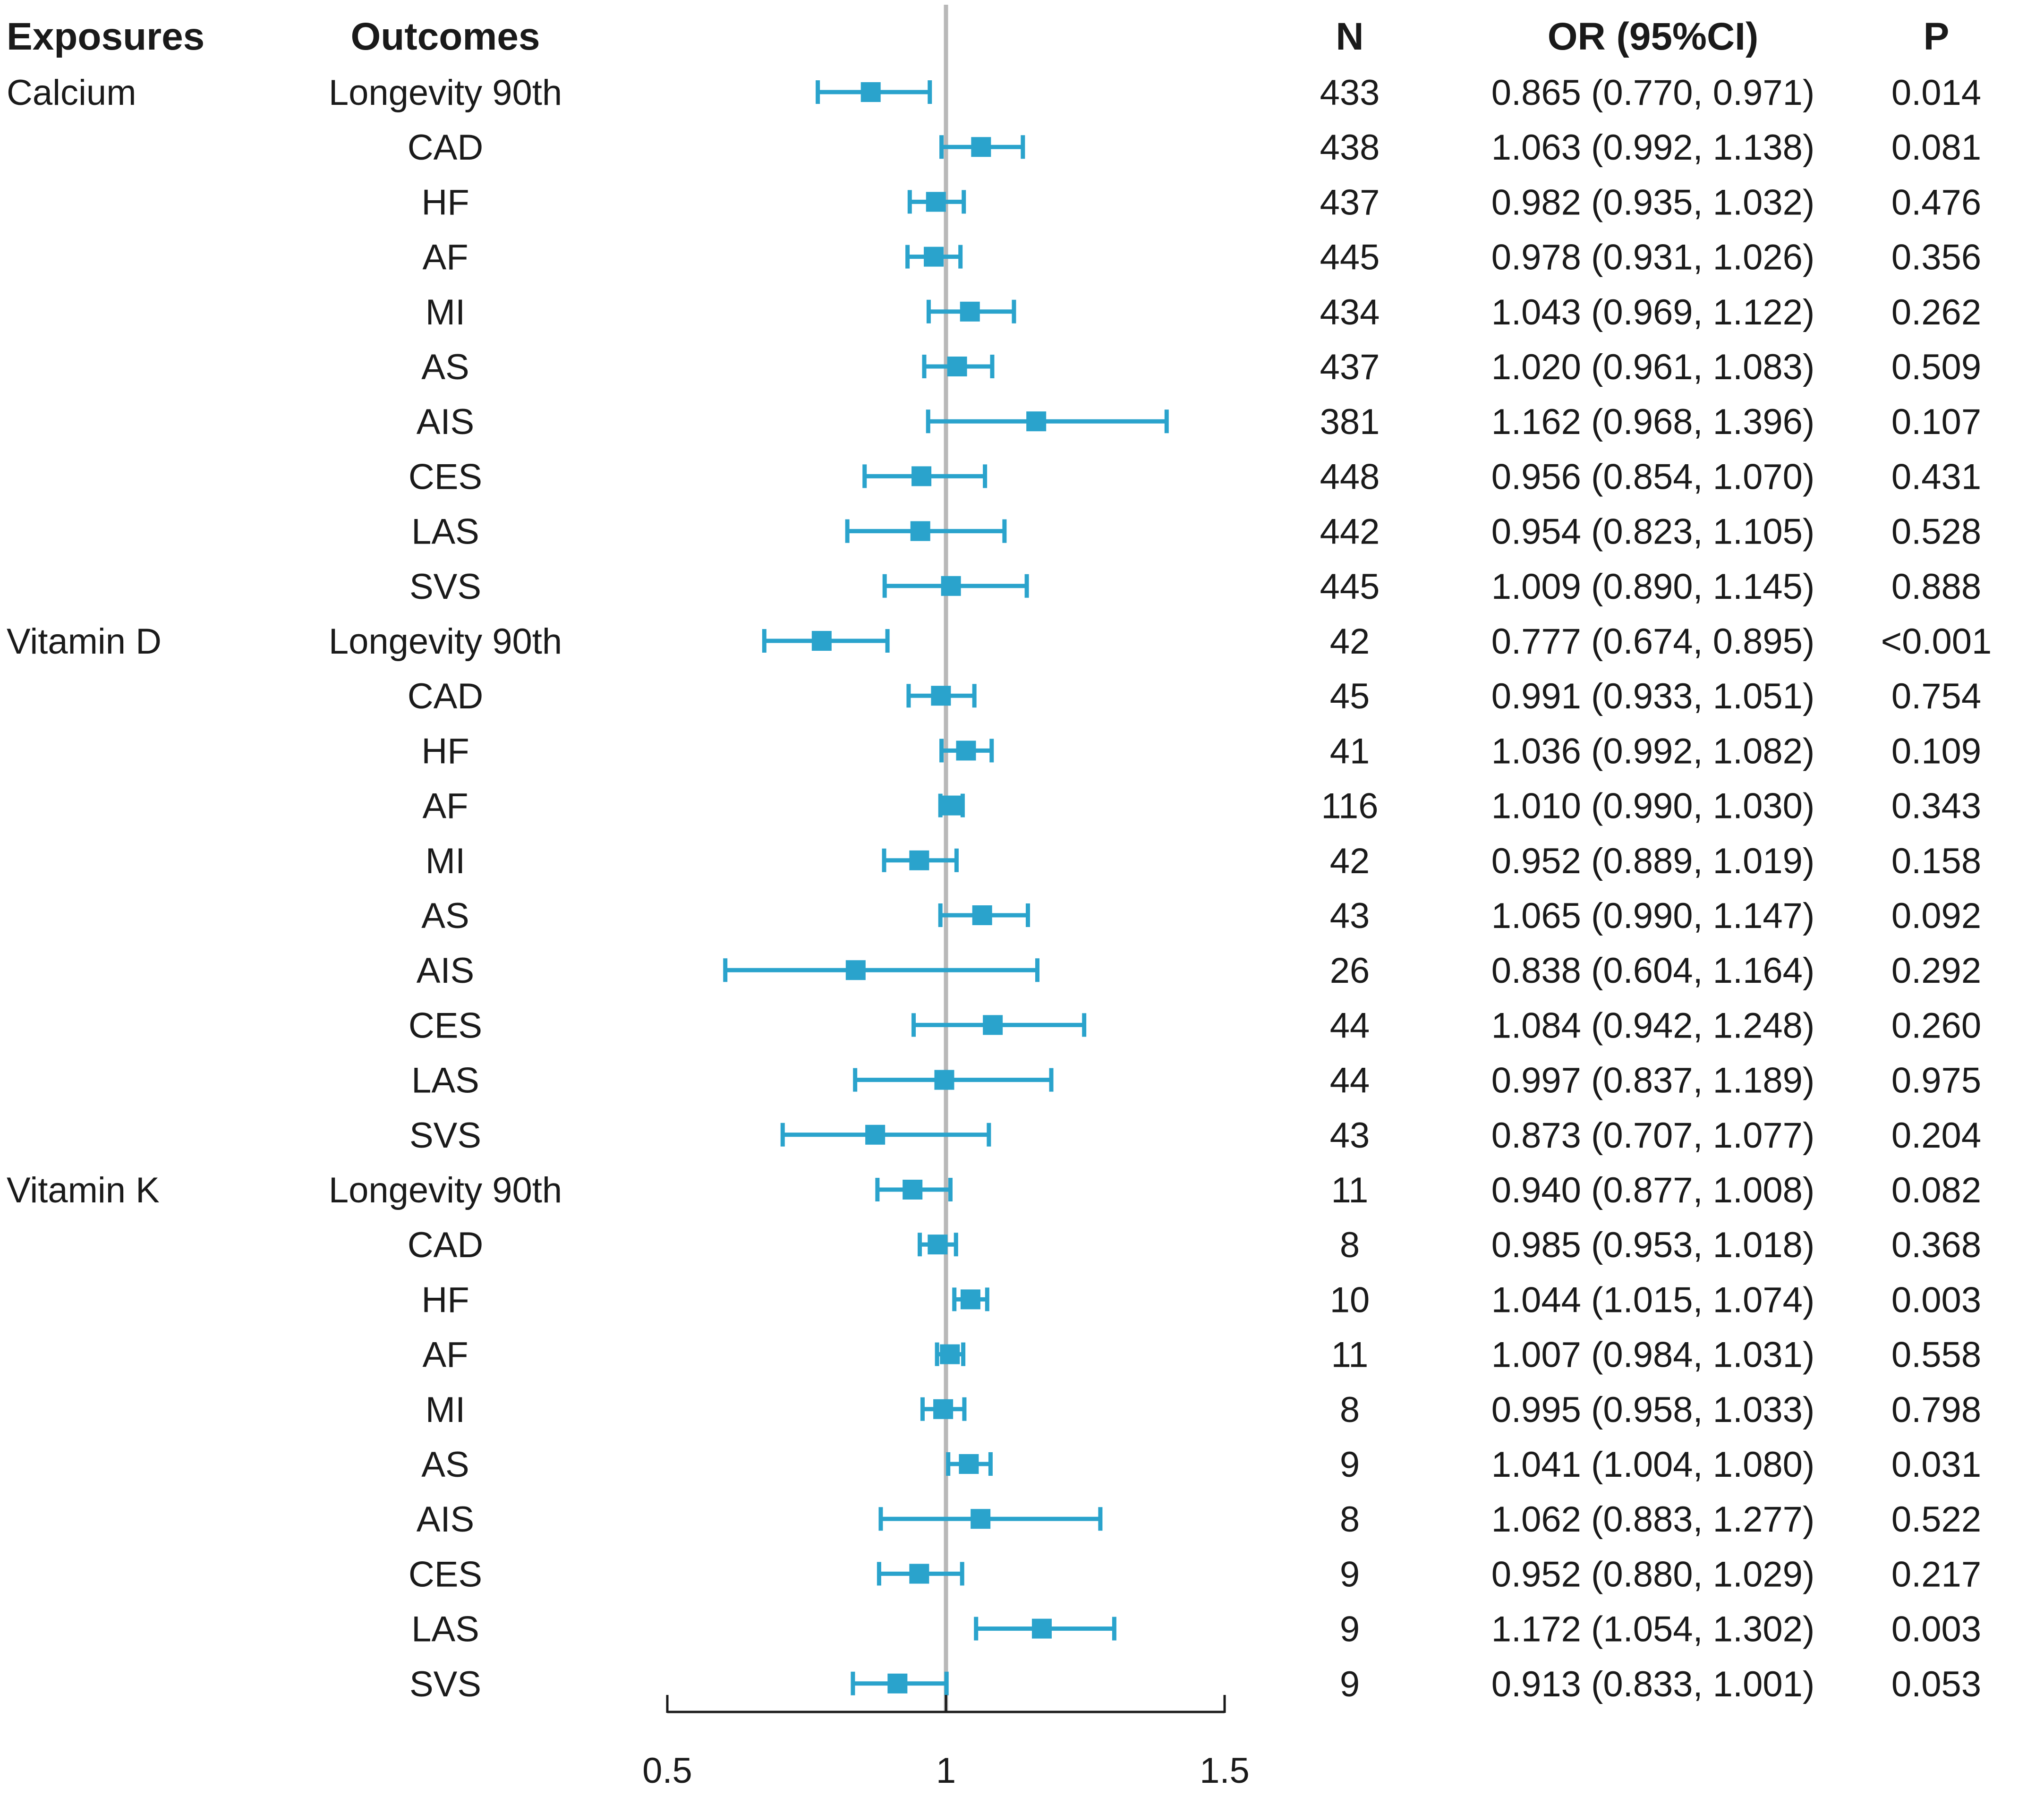 This screenshot has height=1796, width=2044. Describe the element at coordinates (1936, 1629) in the screenshot. I see `p-value: 0.003` at that location.